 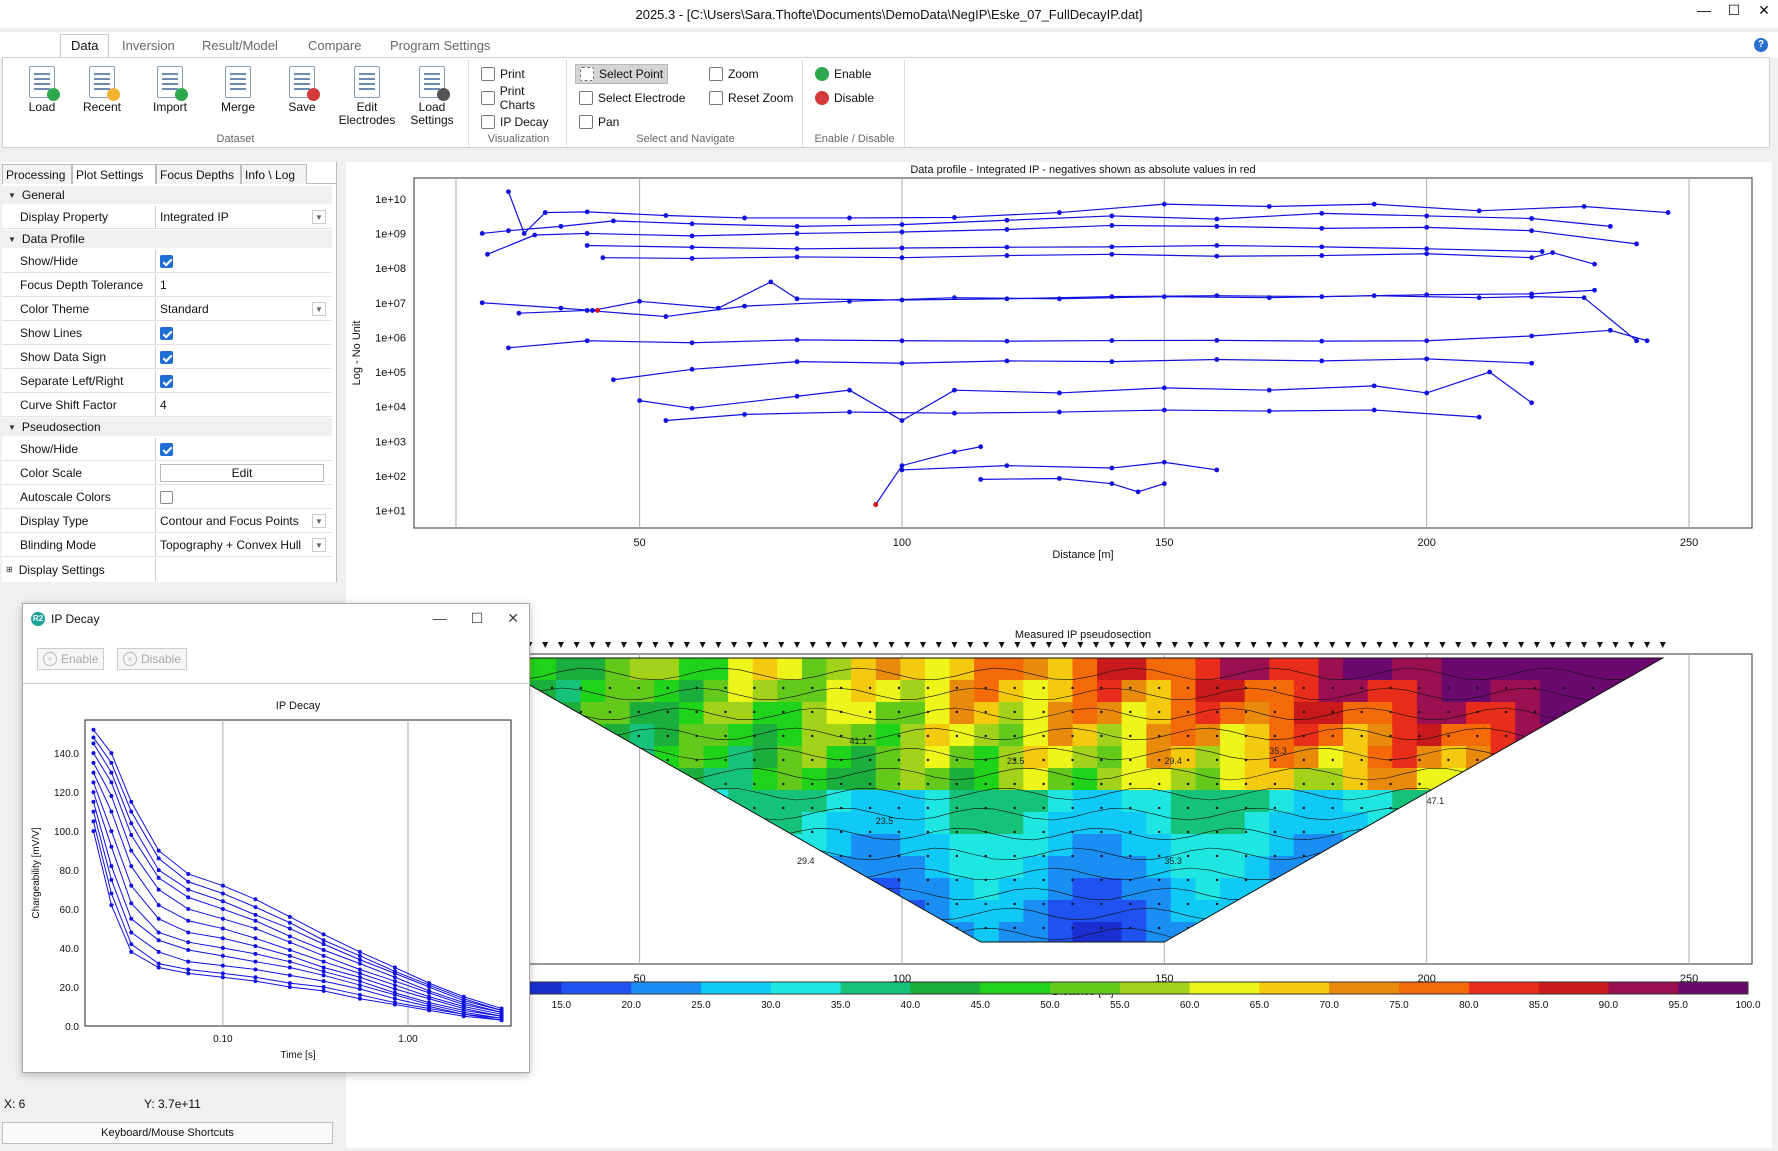 What do you see at coordinates (166, 357) in the screenshot?
I see `show-data-sign-checkbox` at bounding box center [166, 357].